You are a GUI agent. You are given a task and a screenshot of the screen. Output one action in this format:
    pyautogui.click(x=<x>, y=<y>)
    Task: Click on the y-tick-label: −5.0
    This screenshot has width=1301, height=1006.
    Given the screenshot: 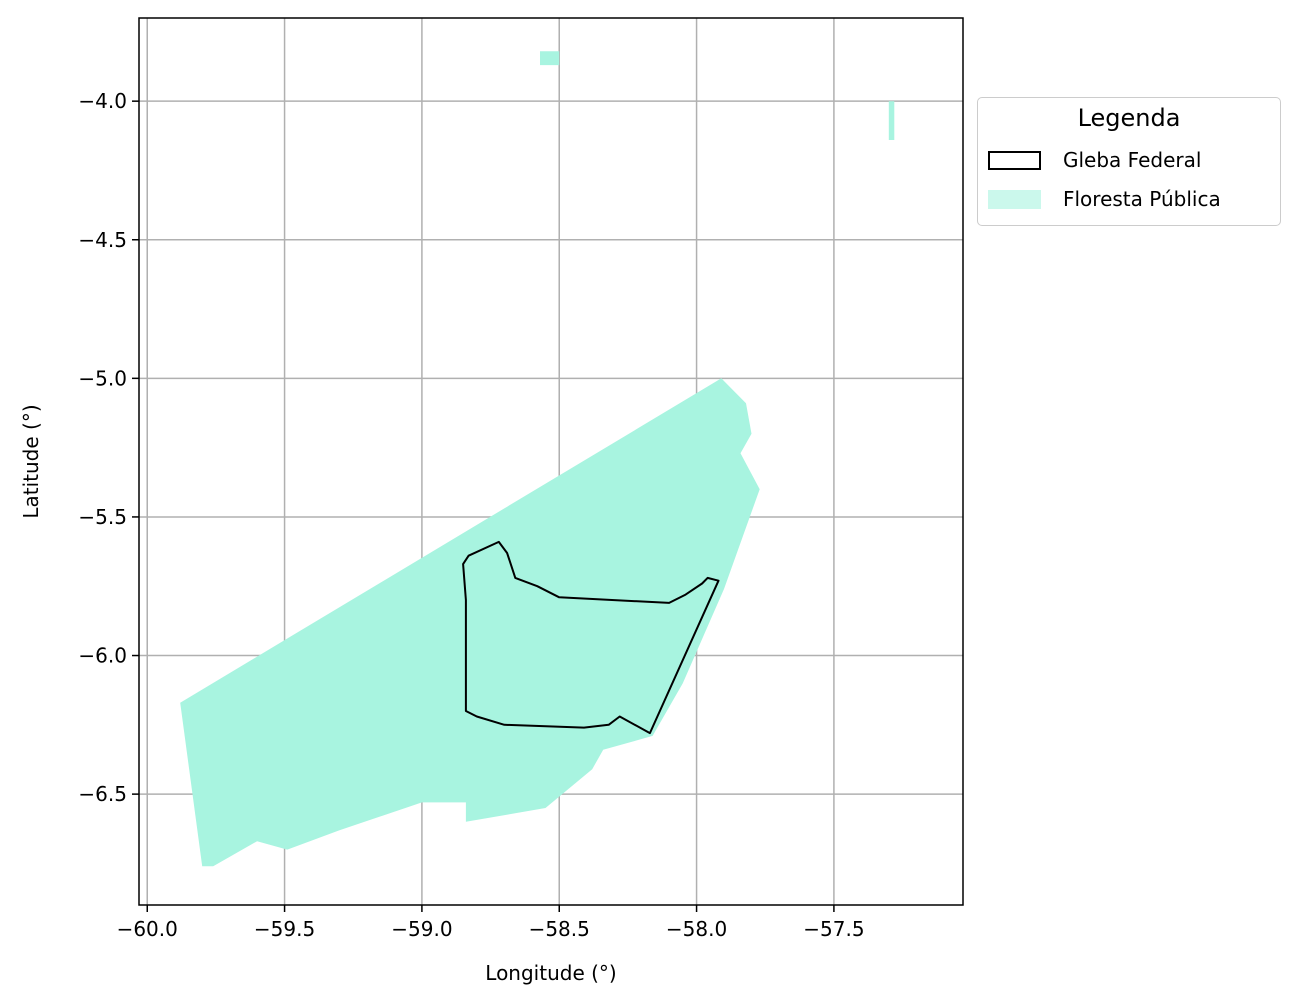 What is the action you would take?
    pyautogui.click(x=102, y=378)
    